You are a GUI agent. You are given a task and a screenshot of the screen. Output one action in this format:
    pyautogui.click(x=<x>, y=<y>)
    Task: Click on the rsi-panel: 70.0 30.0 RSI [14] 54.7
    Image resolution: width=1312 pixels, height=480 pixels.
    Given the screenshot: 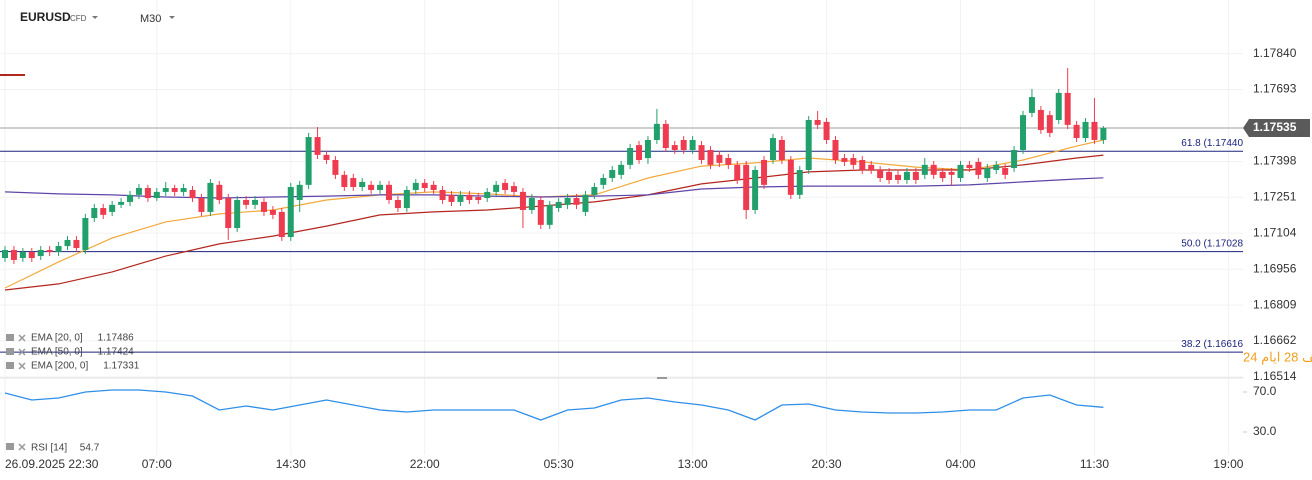 What is the action you would take?
    pyautogui.click(x=640, y=419)
    